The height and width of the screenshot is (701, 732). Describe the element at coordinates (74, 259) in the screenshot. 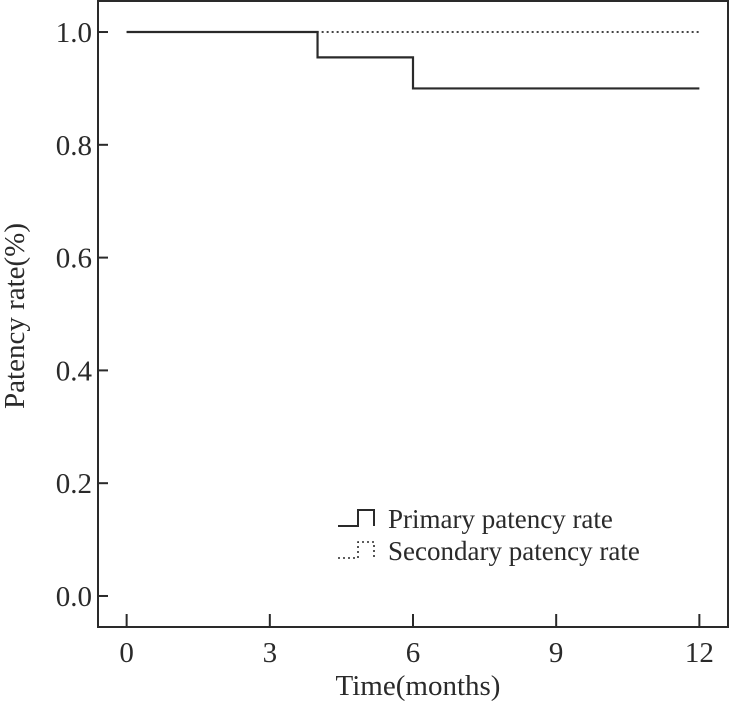

I see `y-tick-label: 0.6` at that location.